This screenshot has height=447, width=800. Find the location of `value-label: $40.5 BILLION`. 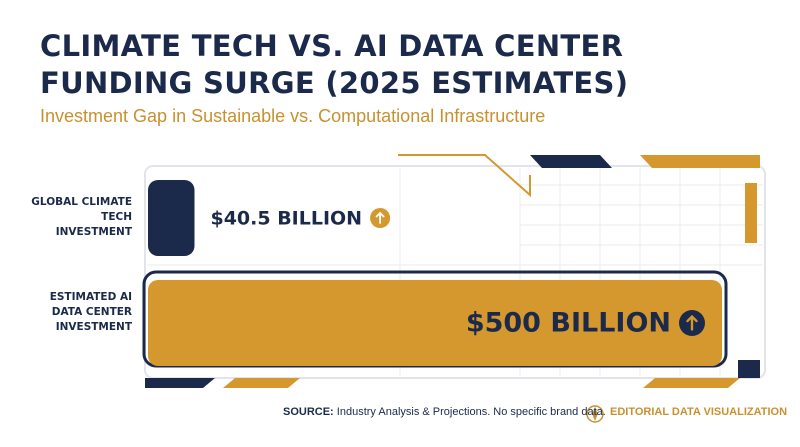

value-label: $40.5 BILLION is located at coordinates (286, 219).